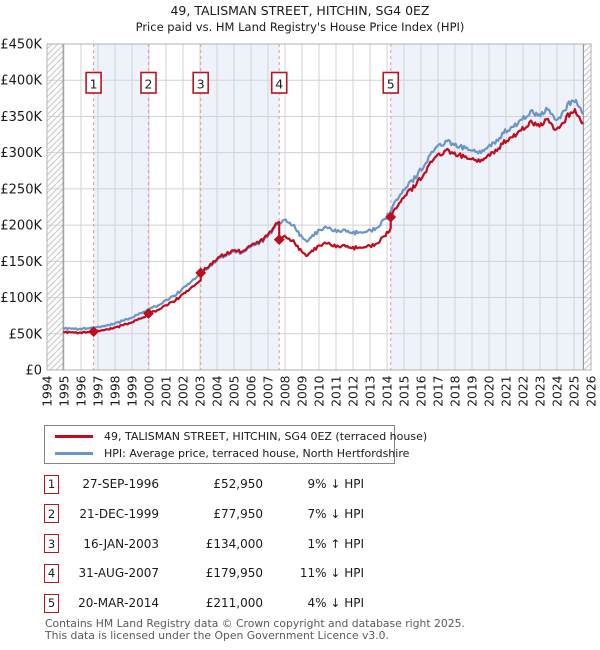  What do you see at coordinates (335, 513) in the screenshot?
I see `sale-hpi-delta: 7% ↓ HPI` at bounding box center [335, 513].